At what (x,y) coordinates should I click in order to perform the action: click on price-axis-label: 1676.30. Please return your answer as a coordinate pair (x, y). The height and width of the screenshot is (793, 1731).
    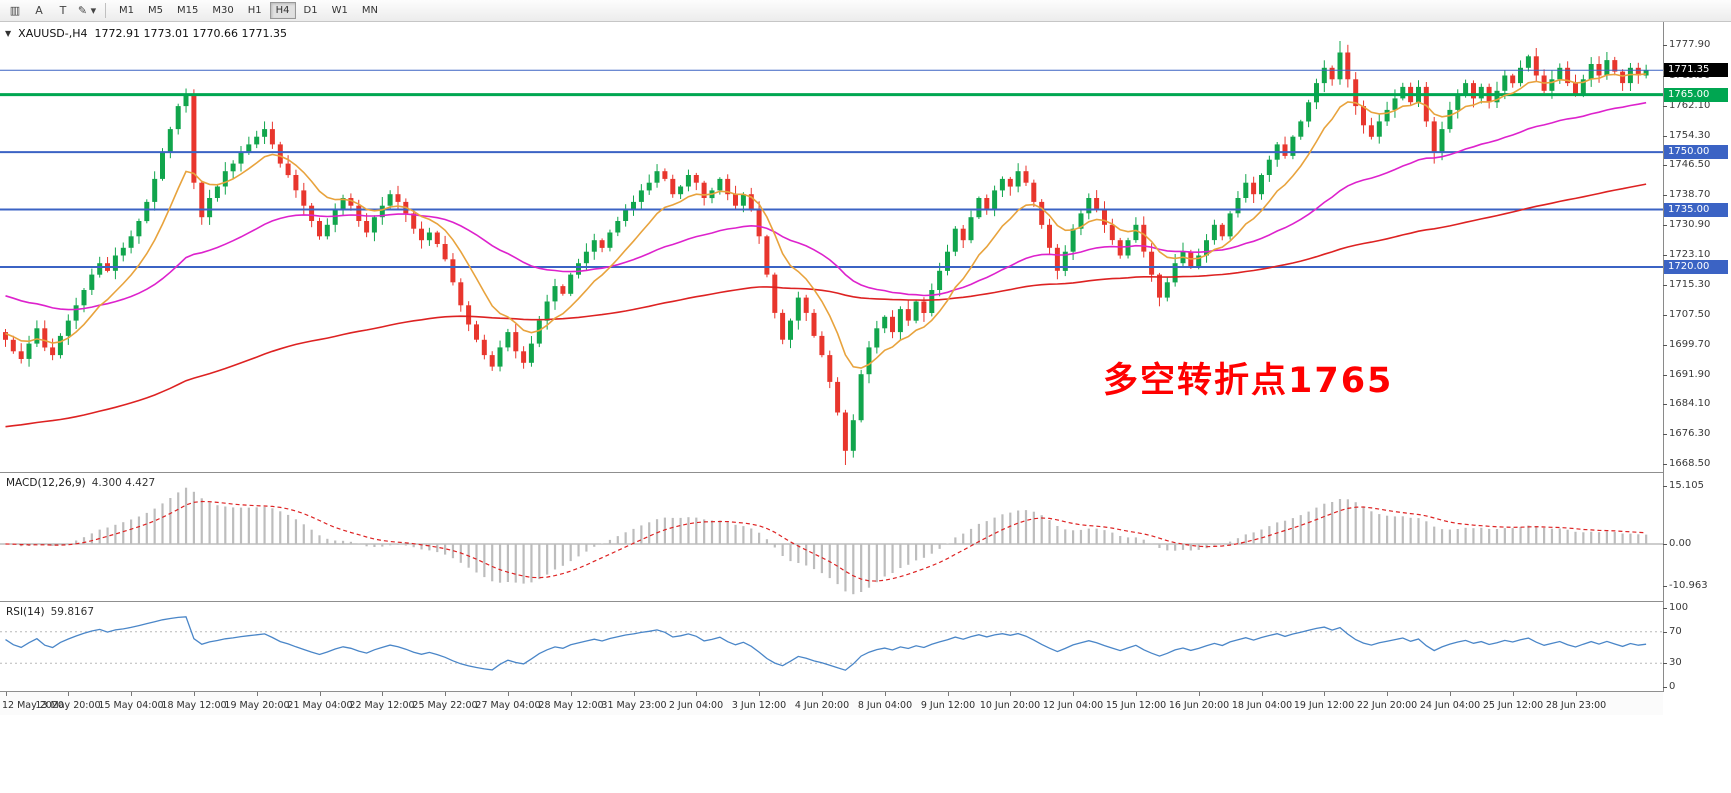
    Looking at the image, I should click on (1690, 433).